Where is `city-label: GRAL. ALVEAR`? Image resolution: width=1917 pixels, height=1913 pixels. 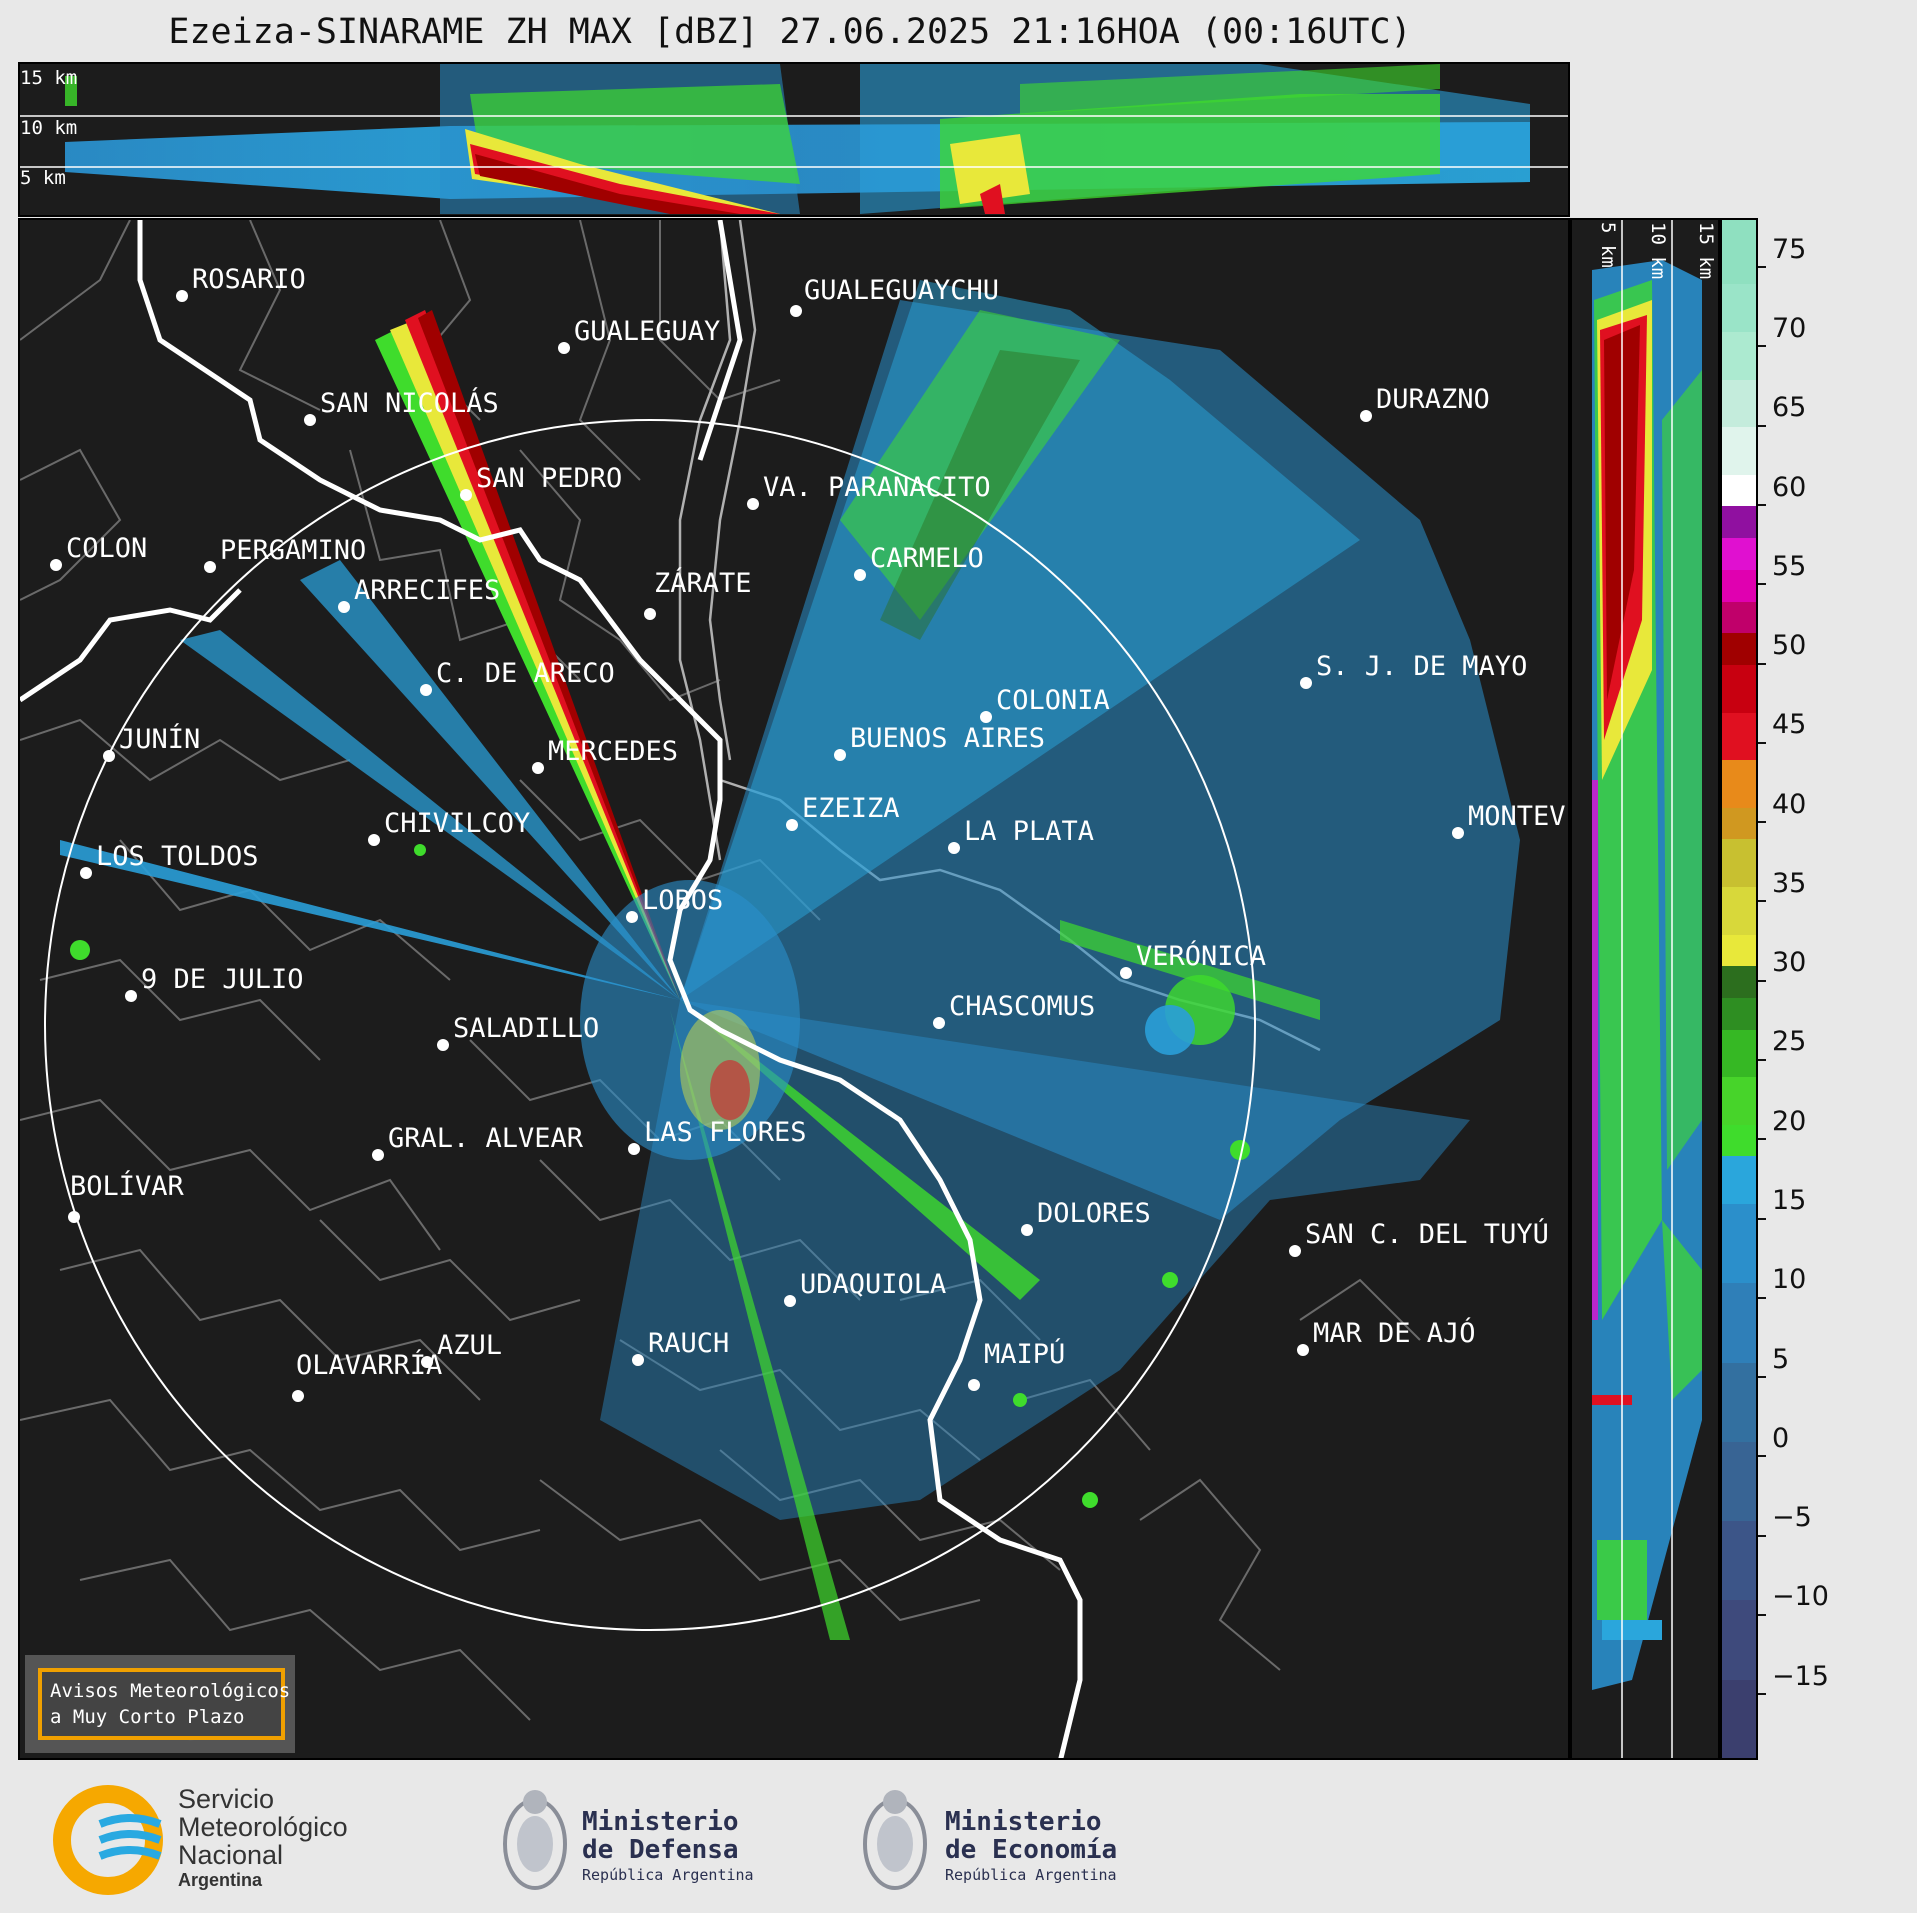
city-label: GRAL. ALVEAR is located at coordinates (486, 1138).